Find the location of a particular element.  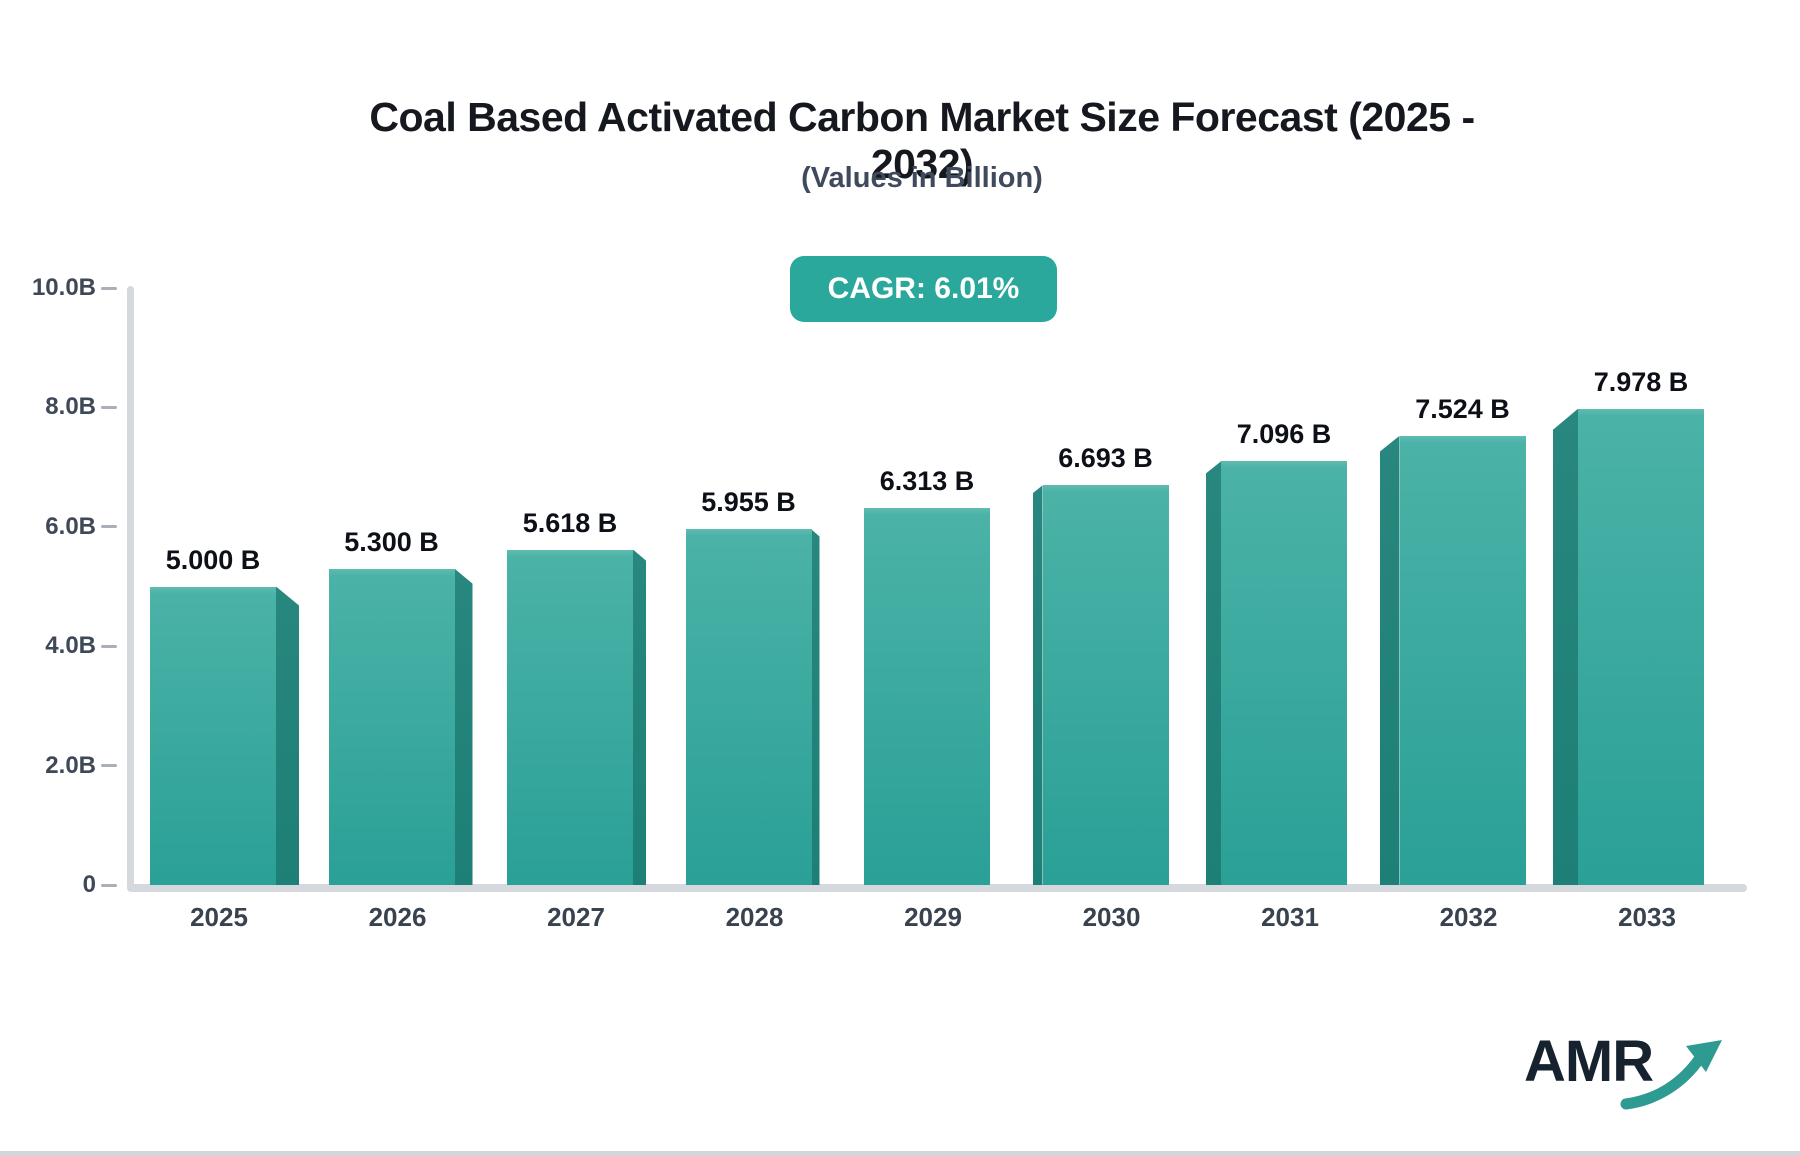

bar-value-label: 5.618 B is located at coordinates (570, 522).